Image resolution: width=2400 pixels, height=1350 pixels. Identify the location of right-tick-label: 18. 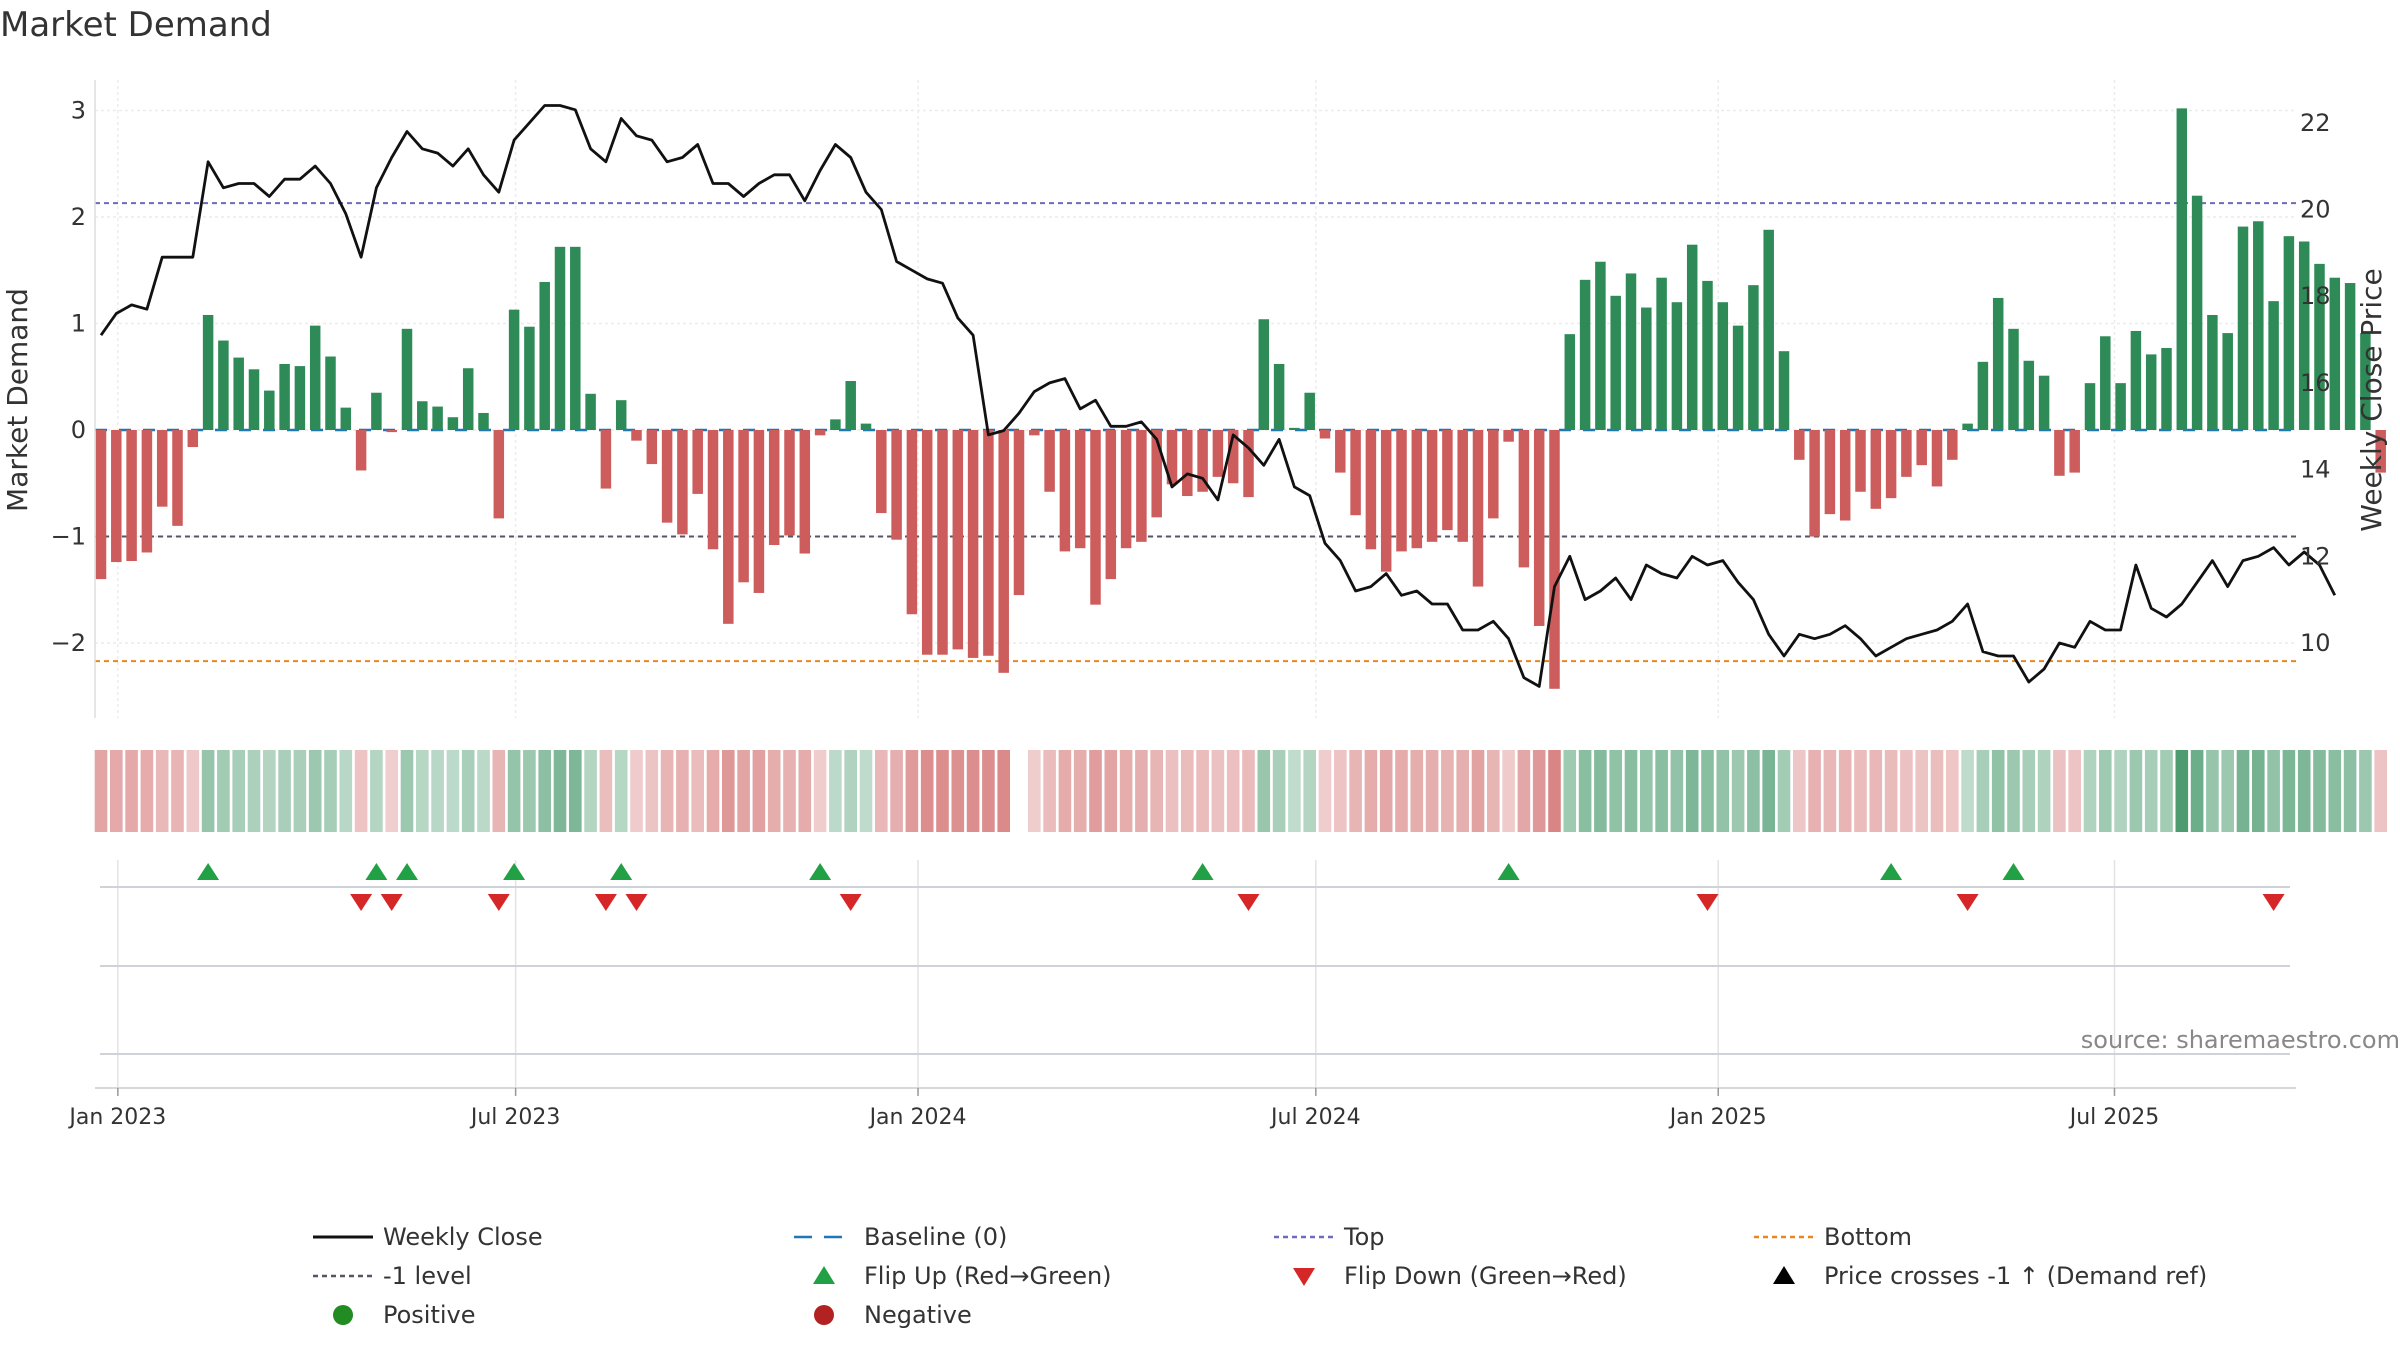
(2315, 296).